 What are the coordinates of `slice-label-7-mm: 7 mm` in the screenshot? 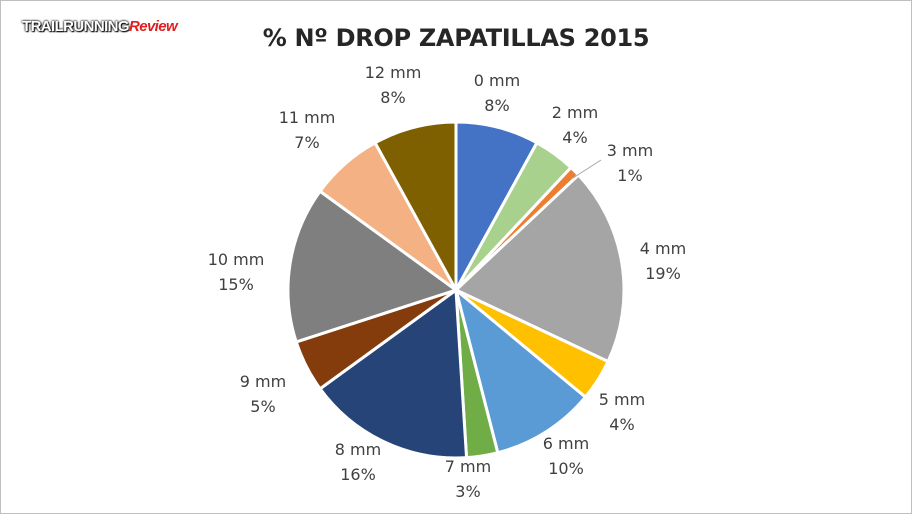 It's located at (468, 466).